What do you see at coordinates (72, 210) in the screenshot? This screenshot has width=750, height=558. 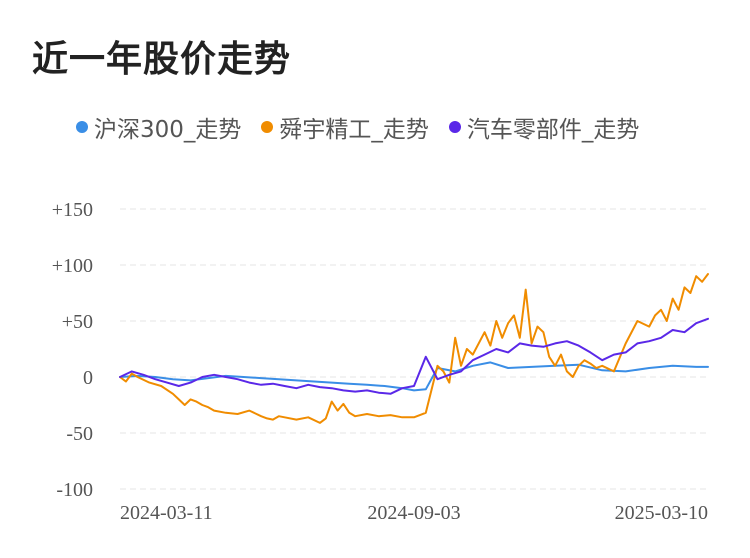 I see `y-tick-label: +150` at bounding box center [72, 210].